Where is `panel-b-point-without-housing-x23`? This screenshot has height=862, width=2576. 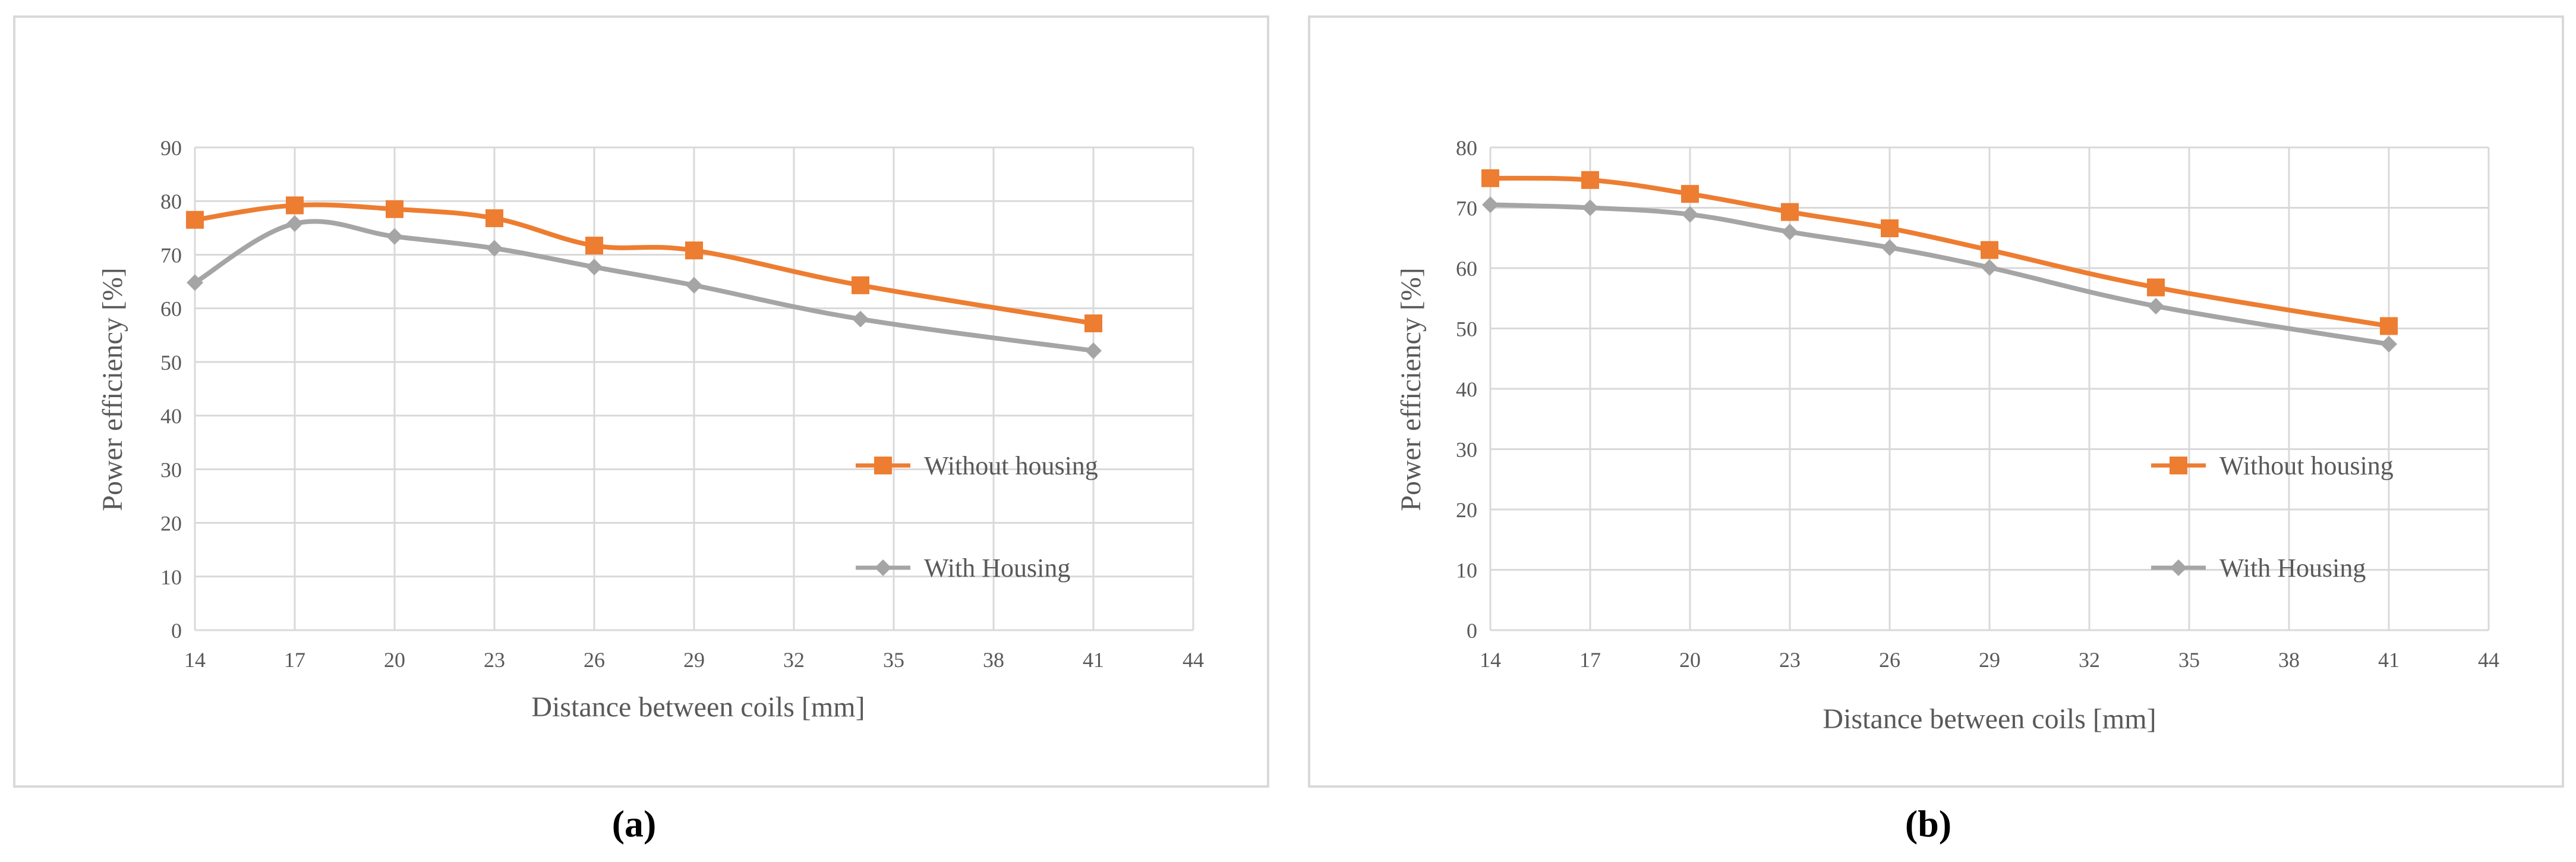 panel-b-point-without-housing-x23 is located at coordinates (1790, 212).